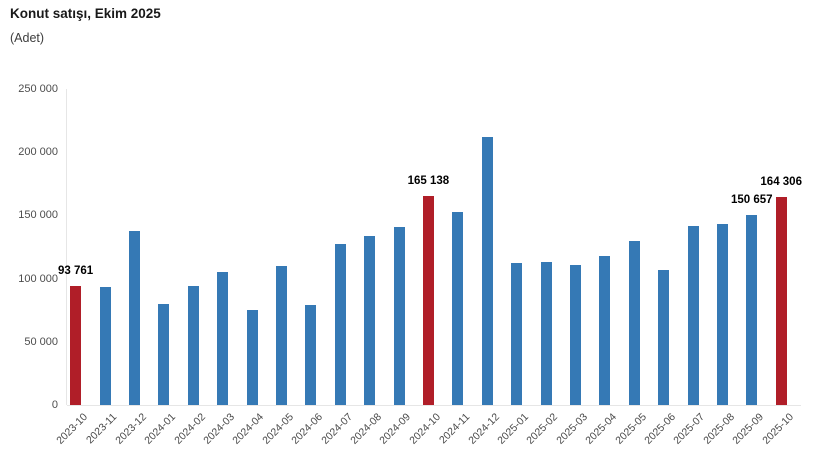  What do you see at coordinates (38, 278) in the screenshot?
I see `y-tick-label-100000: 100 000` at bounding box center [38, 278].